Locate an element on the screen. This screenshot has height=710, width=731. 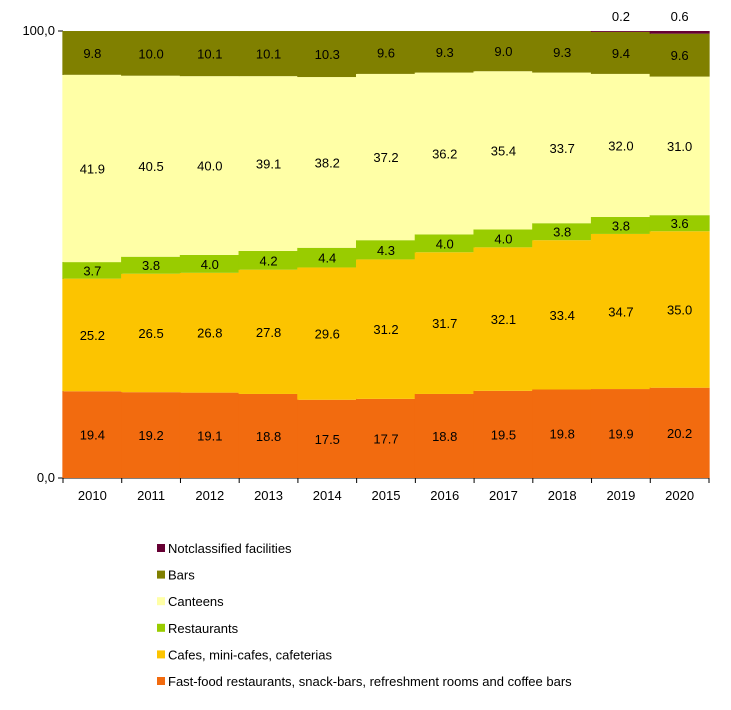
data-label: 33.4 is located at coordinates (562, 315).